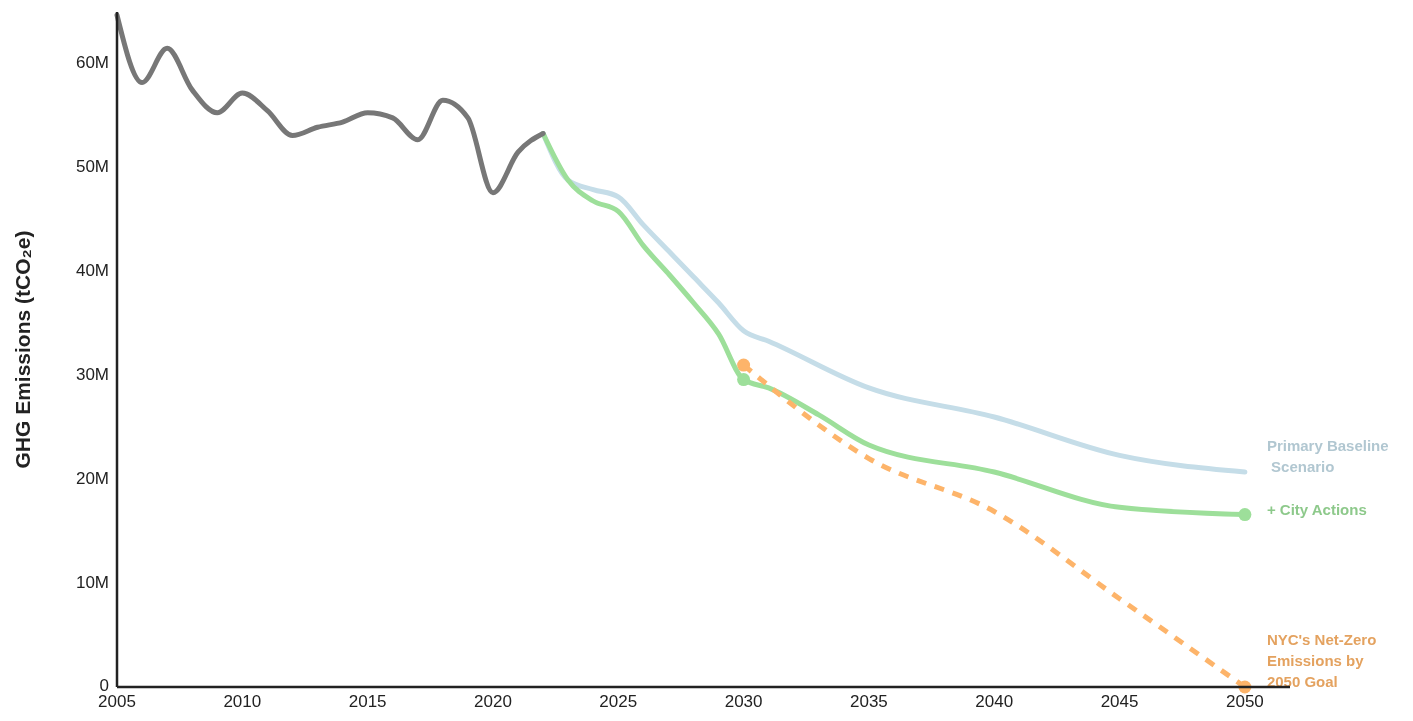 The height and width of the screenshot is (721, 1413). Describe the element at coordinates (743, 701) in the screenshot. I see `x-tick-label: 2030` at that location.